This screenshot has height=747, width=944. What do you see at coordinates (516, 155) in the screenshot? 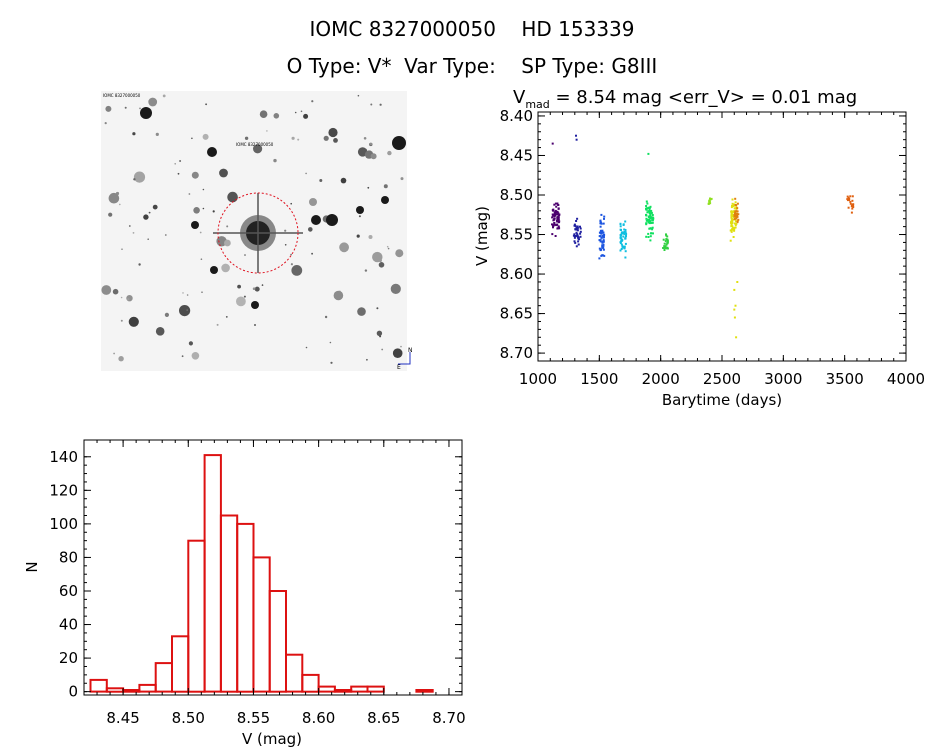
I see `light-curve-ytick-label: 8.45` at bounding box center [516, 155].